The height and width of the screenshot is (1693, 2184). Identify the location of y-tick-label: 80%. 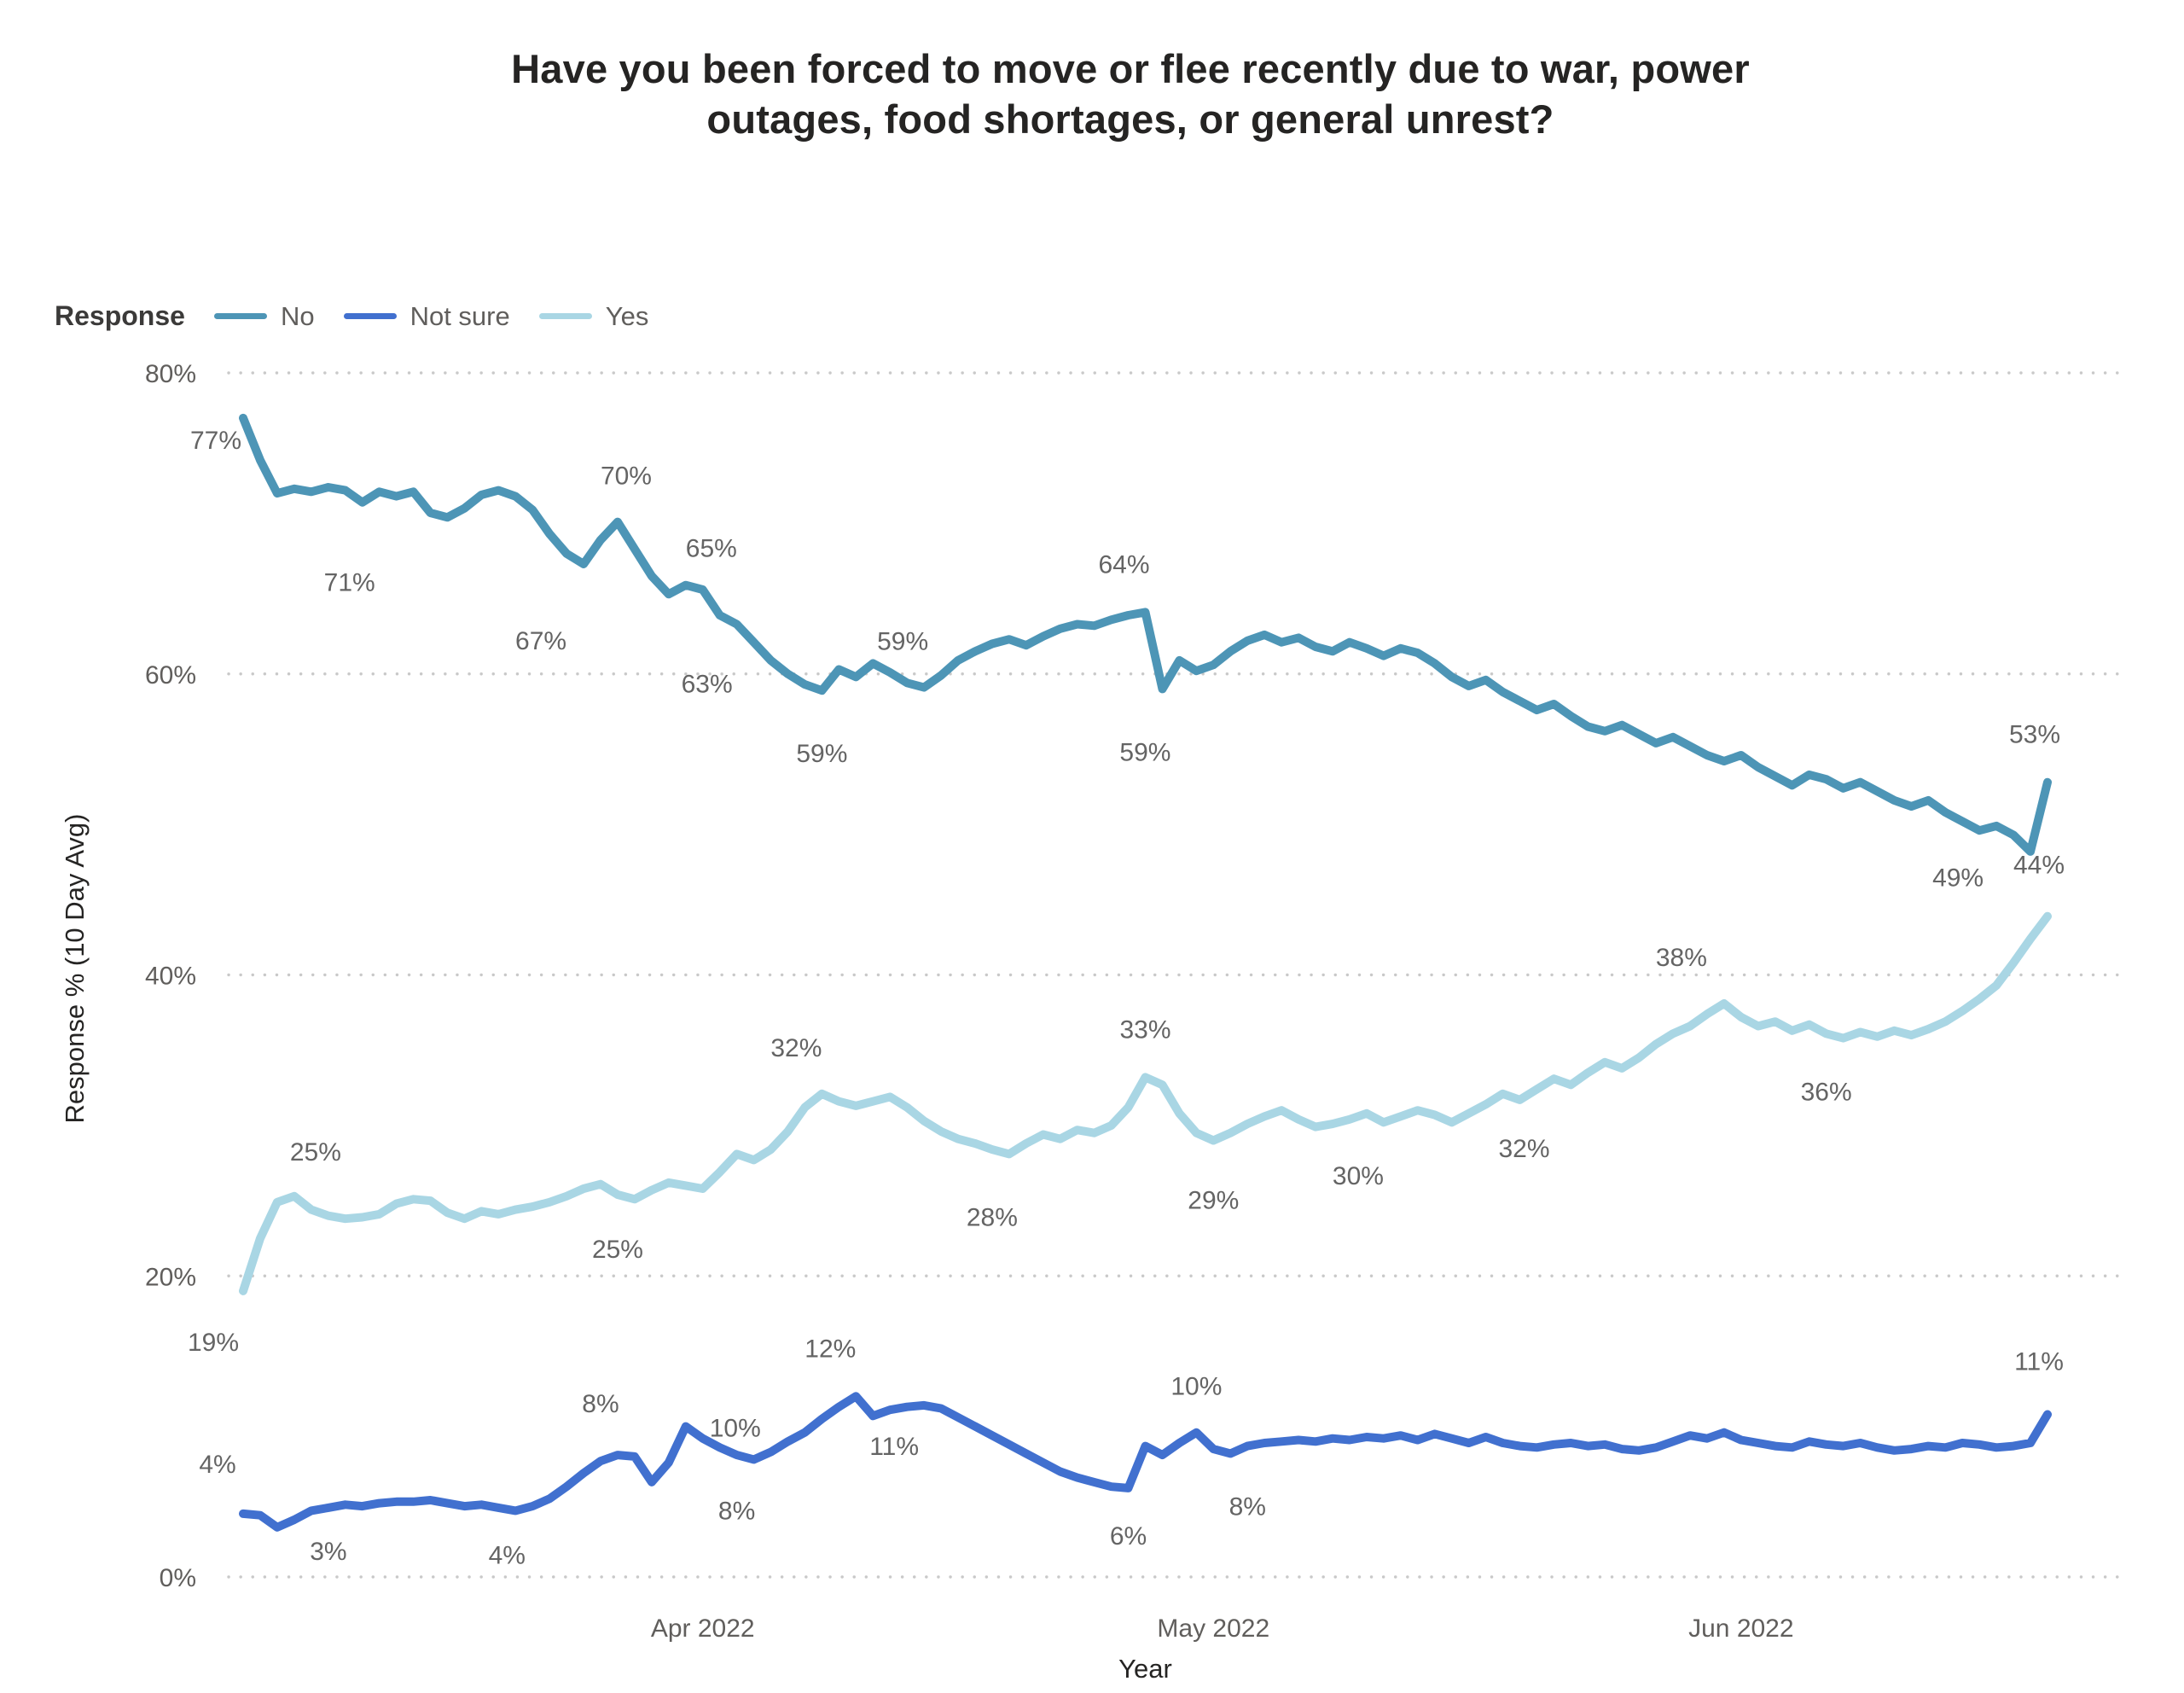
(170, 374).